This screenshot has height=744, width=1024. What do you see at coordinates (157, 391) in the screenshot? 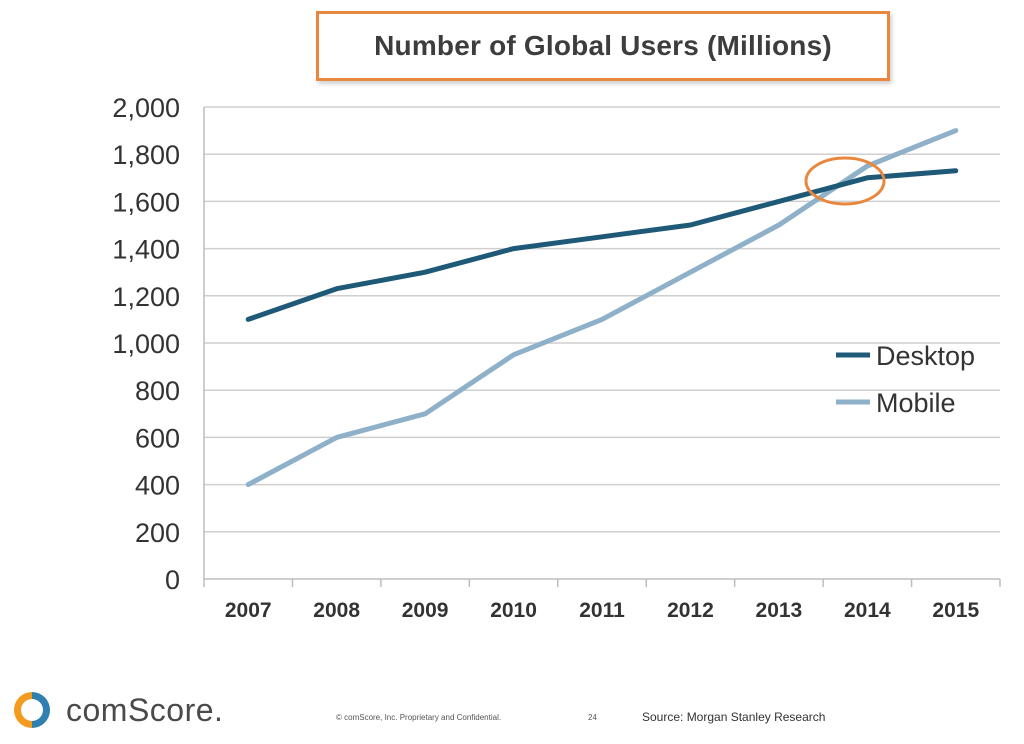
I see `y-tick-label: 800` at bounding box center [157, 391].